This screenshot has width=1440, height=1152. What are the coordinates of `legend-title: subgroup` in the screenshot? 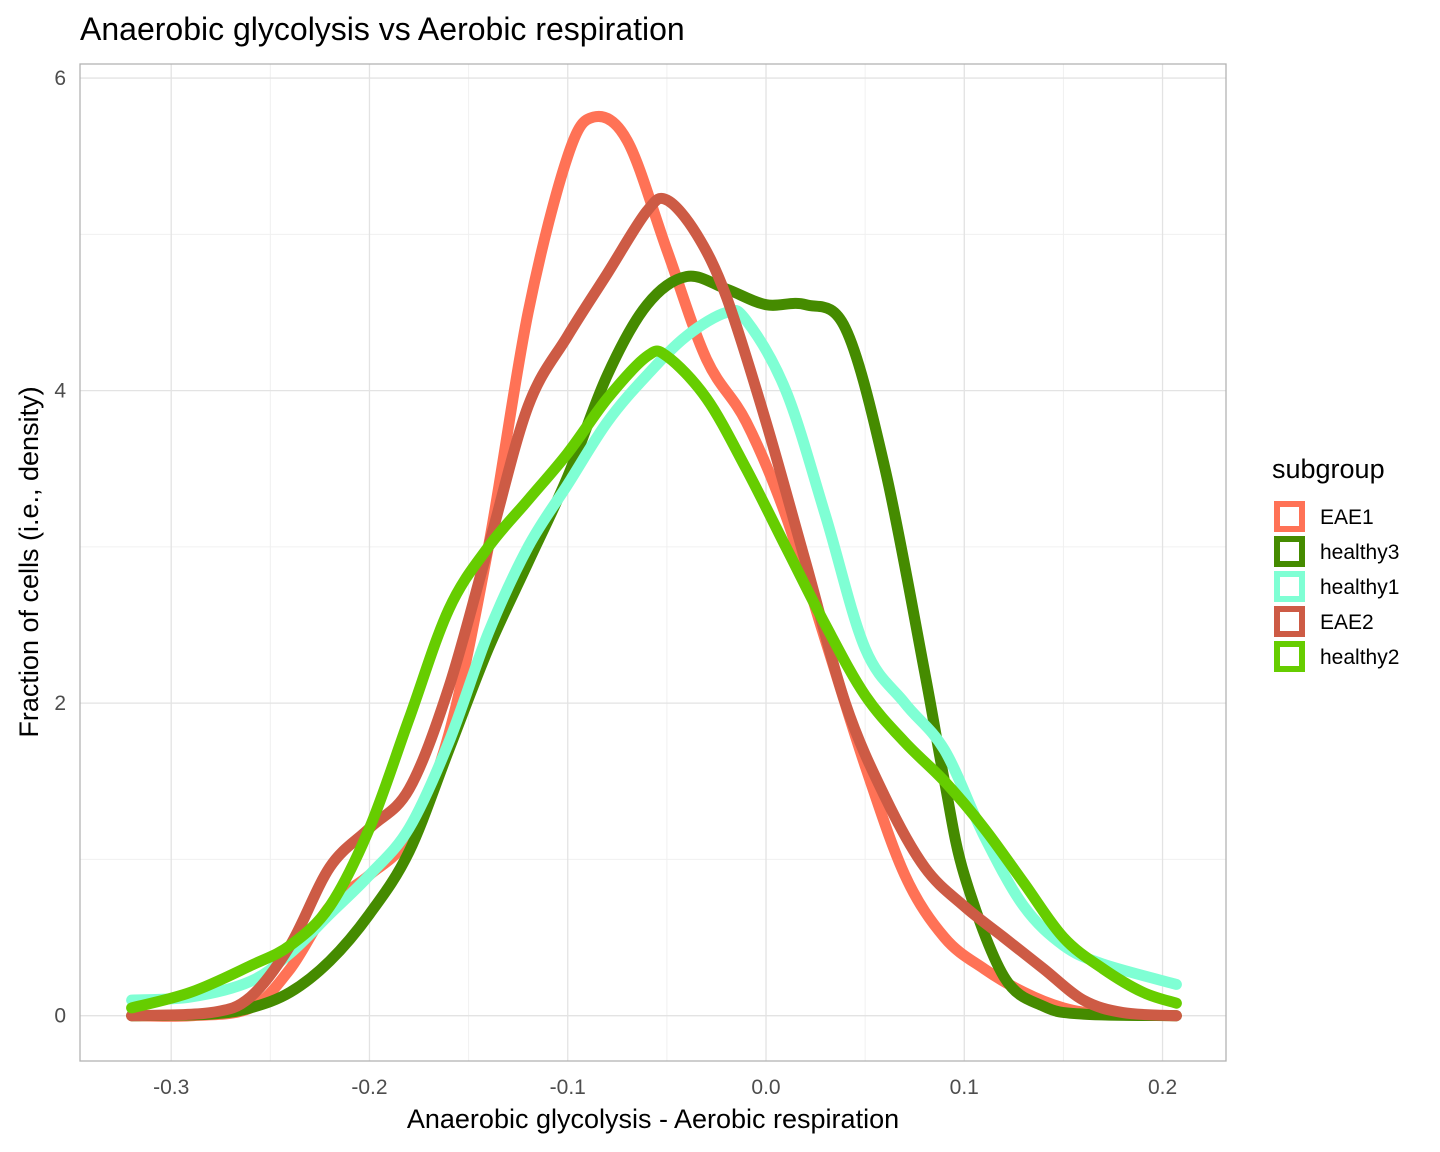 It's located at (1328, 469).